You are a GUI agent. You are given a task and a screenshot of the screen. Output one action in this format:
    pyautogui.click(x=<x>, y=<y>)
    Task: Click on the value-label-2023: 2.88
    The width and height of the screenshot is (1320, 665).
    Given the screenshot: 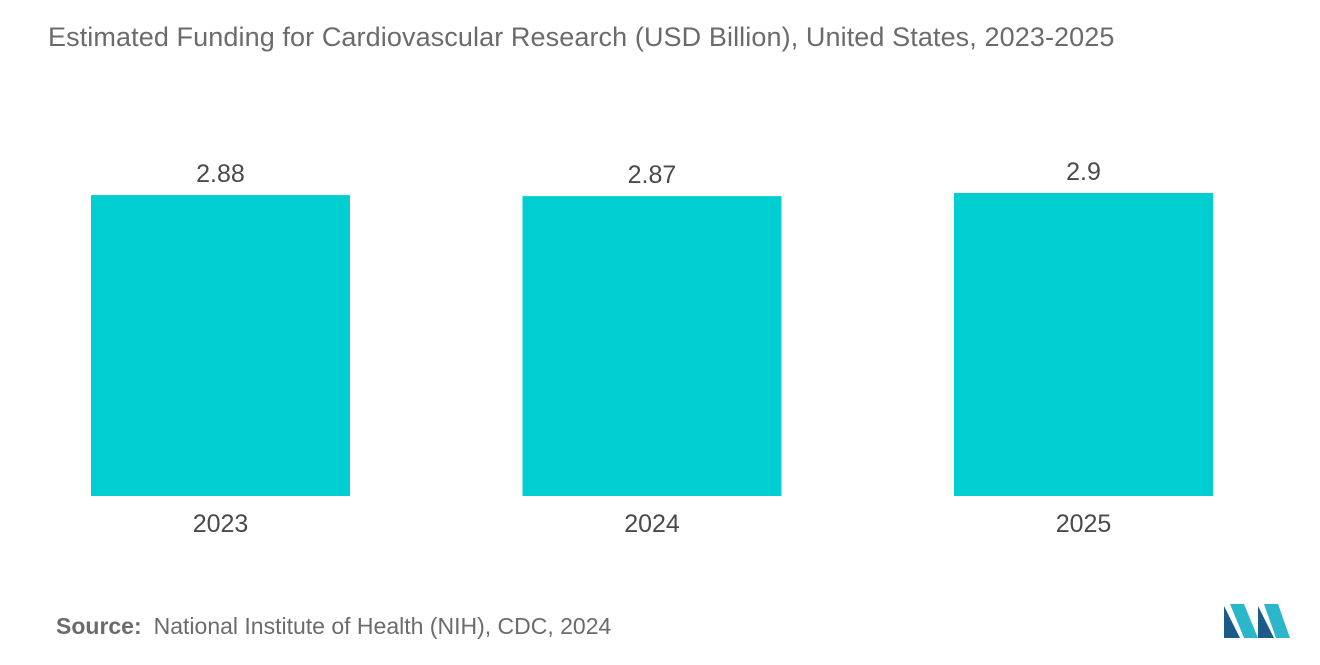 What is the action you would take?
    pyautogui.click(x=220, y=174)
    